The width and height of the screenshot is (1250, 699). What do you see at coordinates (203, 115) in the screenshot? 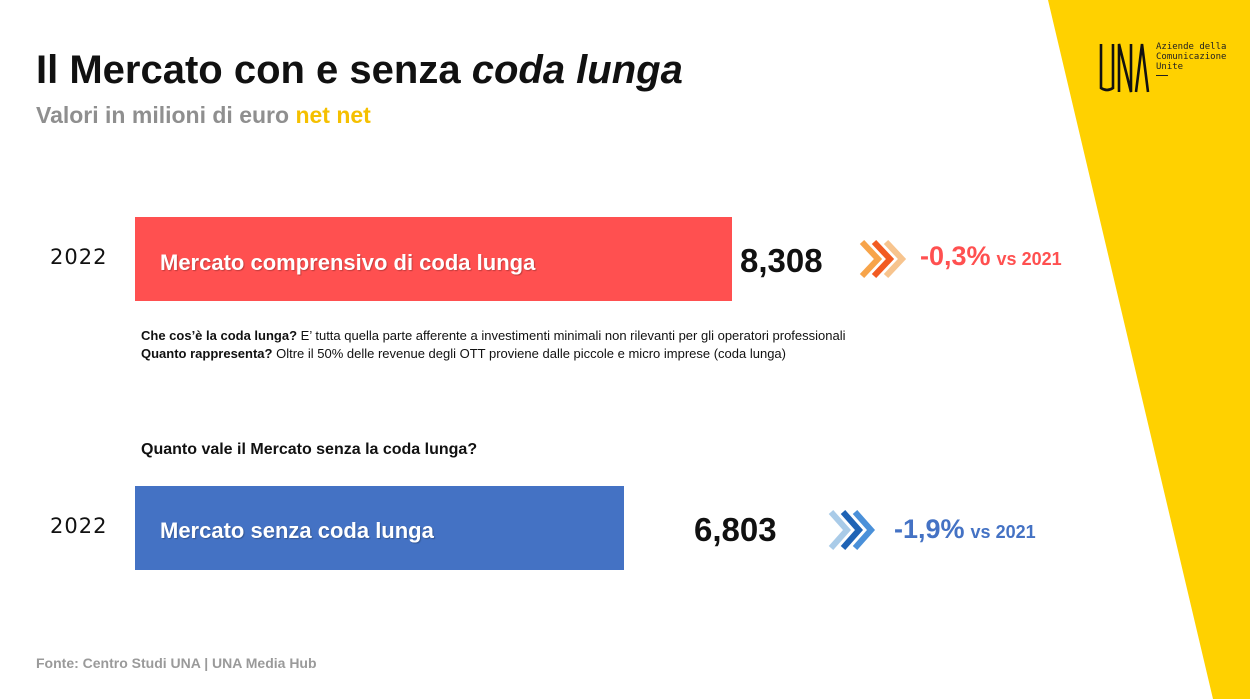
I see `page-subtitle: Valori in milioni di euro net net` at bounding box center [203, 115].